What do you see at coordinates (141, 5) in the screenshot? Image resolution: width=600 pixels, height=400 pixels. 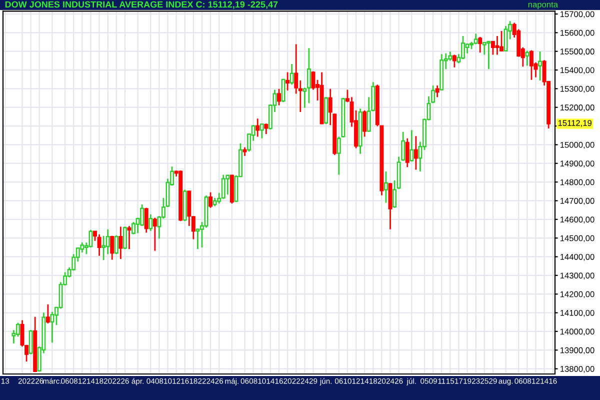 I see `chart-title: DOW JONES INDUSTRIAL AVERAGE INDEX C: 15112,19 -225,47` at bounding box center [141, 5].